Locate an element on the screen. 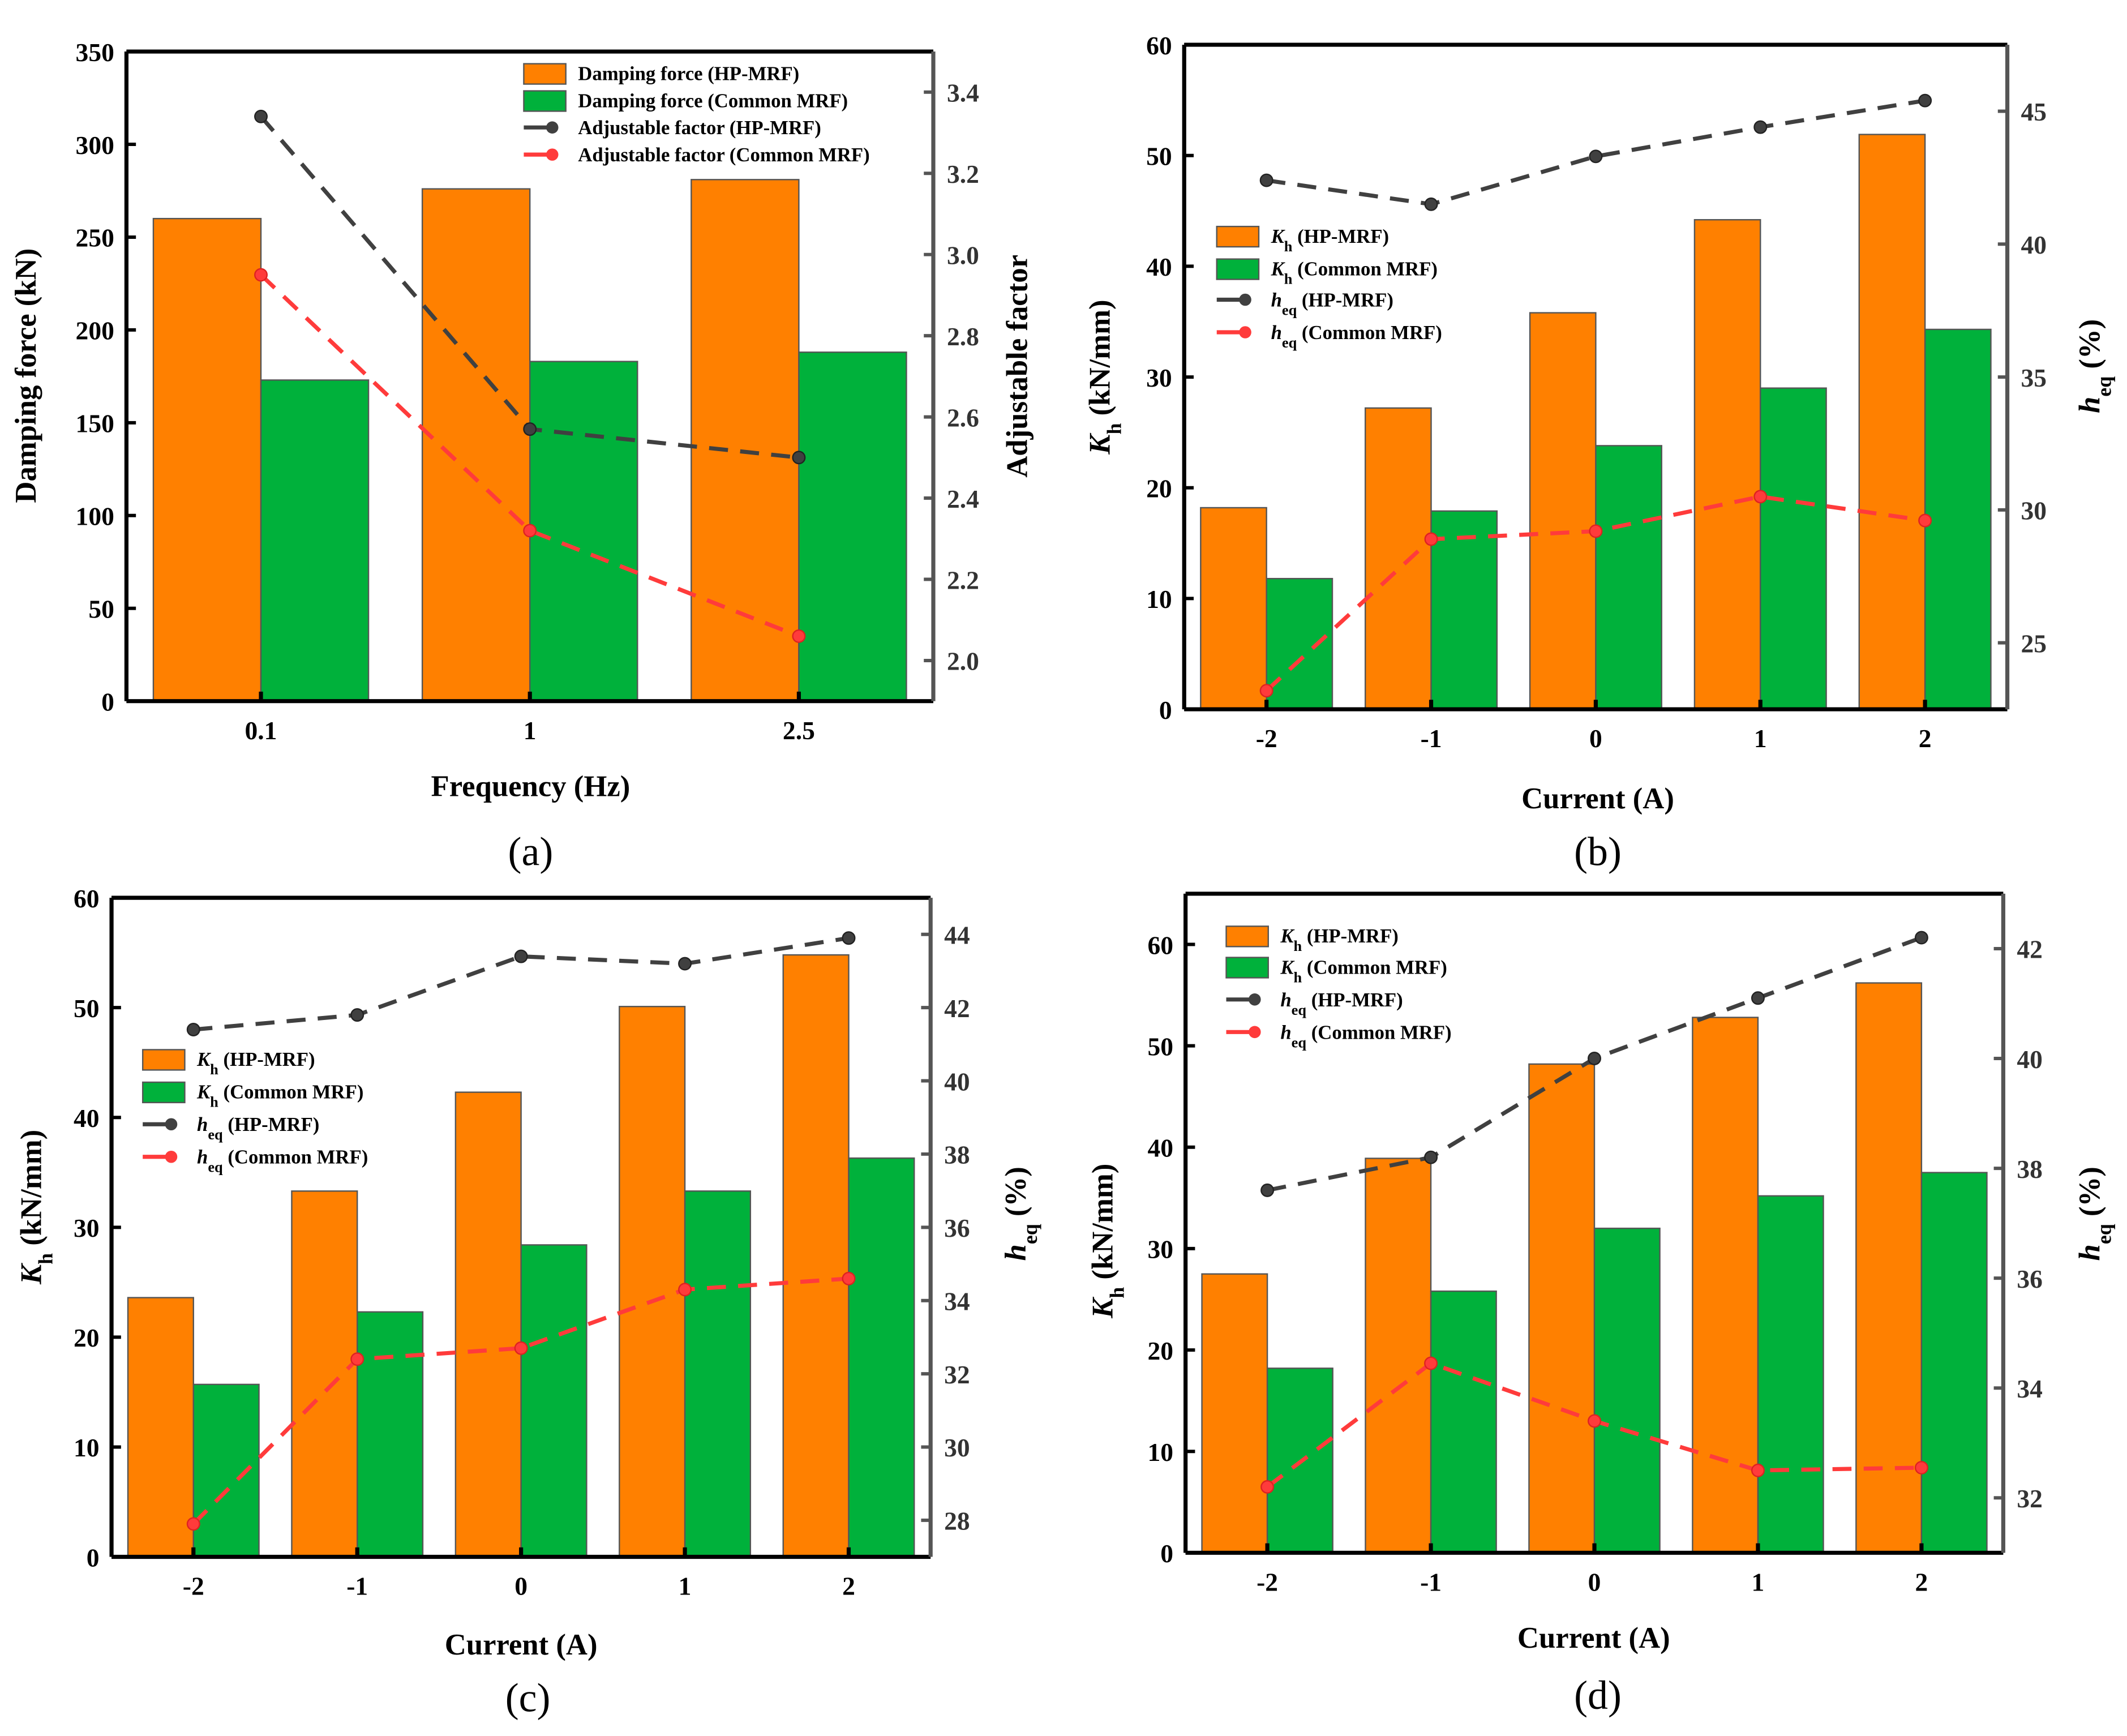 Image resolution: width=2127 pixels, height=1736 pixels. y2-tick-label: 2.4 is located at coordinates (963, 499).